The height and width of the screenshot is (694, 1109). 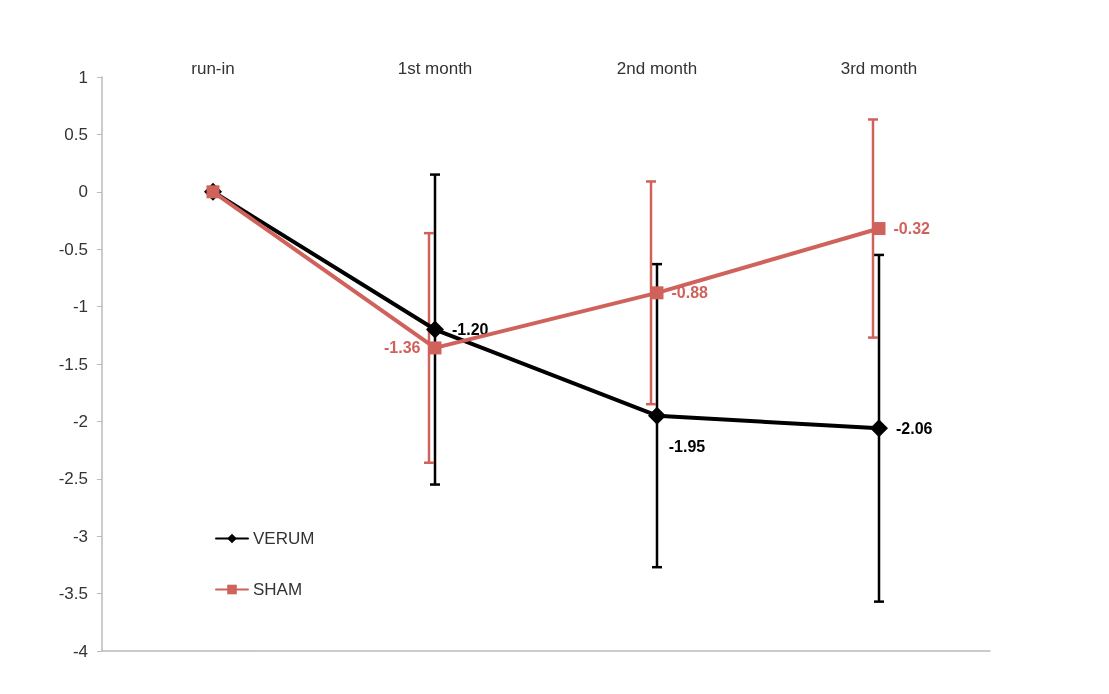 What do you see at coordinates (912, 229) in the screenshot?
I see `data-label: -0.32` at bounding box center [912, 229].